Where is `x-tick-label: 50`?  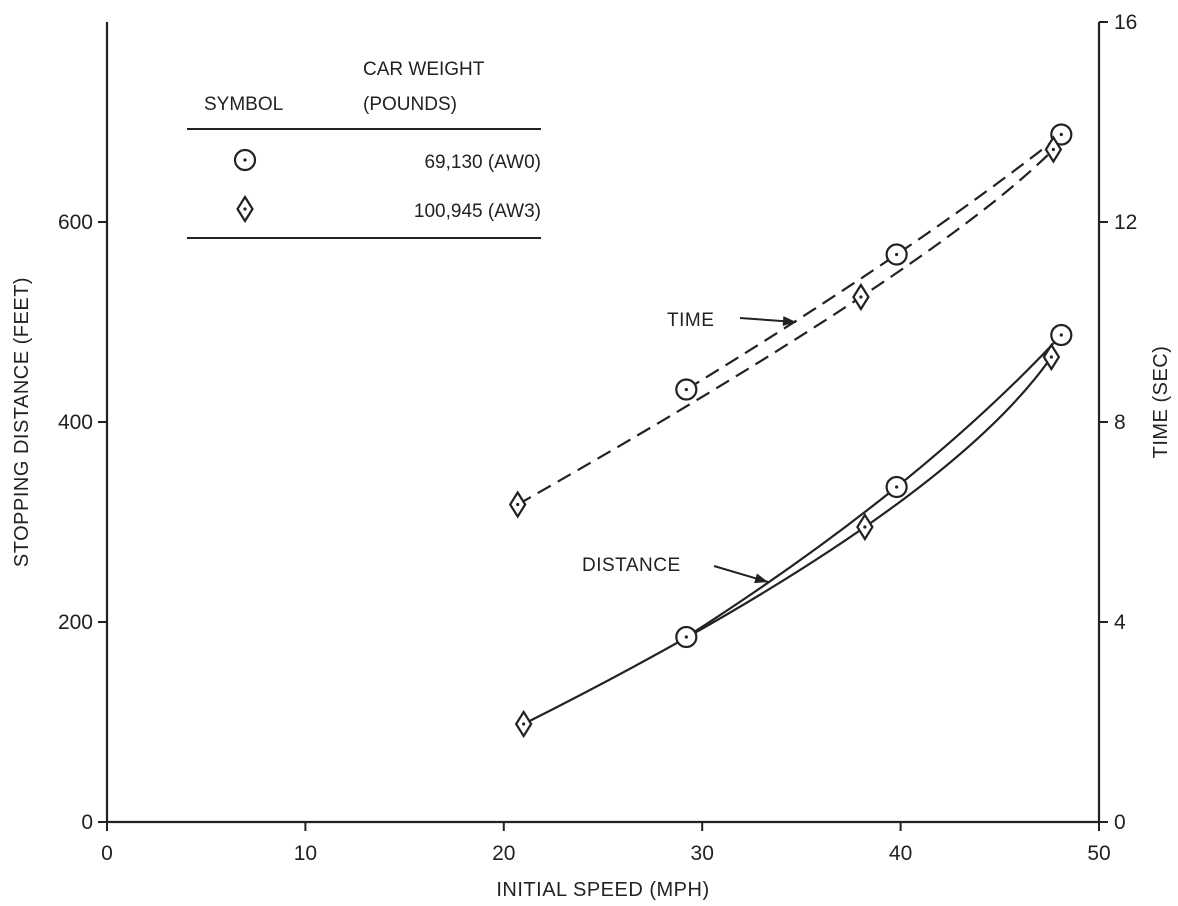 x-tick-label: 50 is located at coordinates (1098, 853).